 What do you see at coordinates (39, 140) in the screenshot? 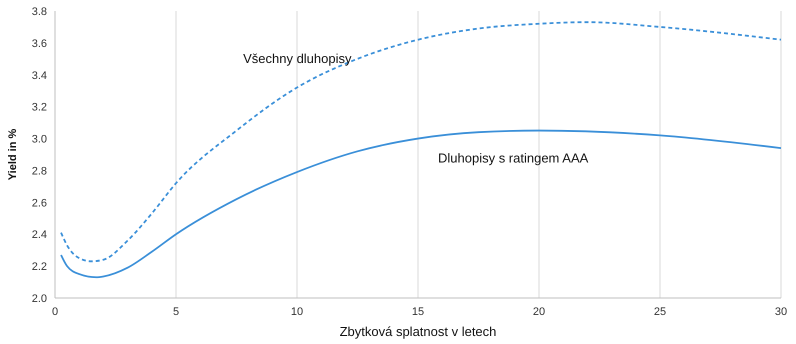
I see `y-tick-label: 3.0` at bounding box center [39, 140].